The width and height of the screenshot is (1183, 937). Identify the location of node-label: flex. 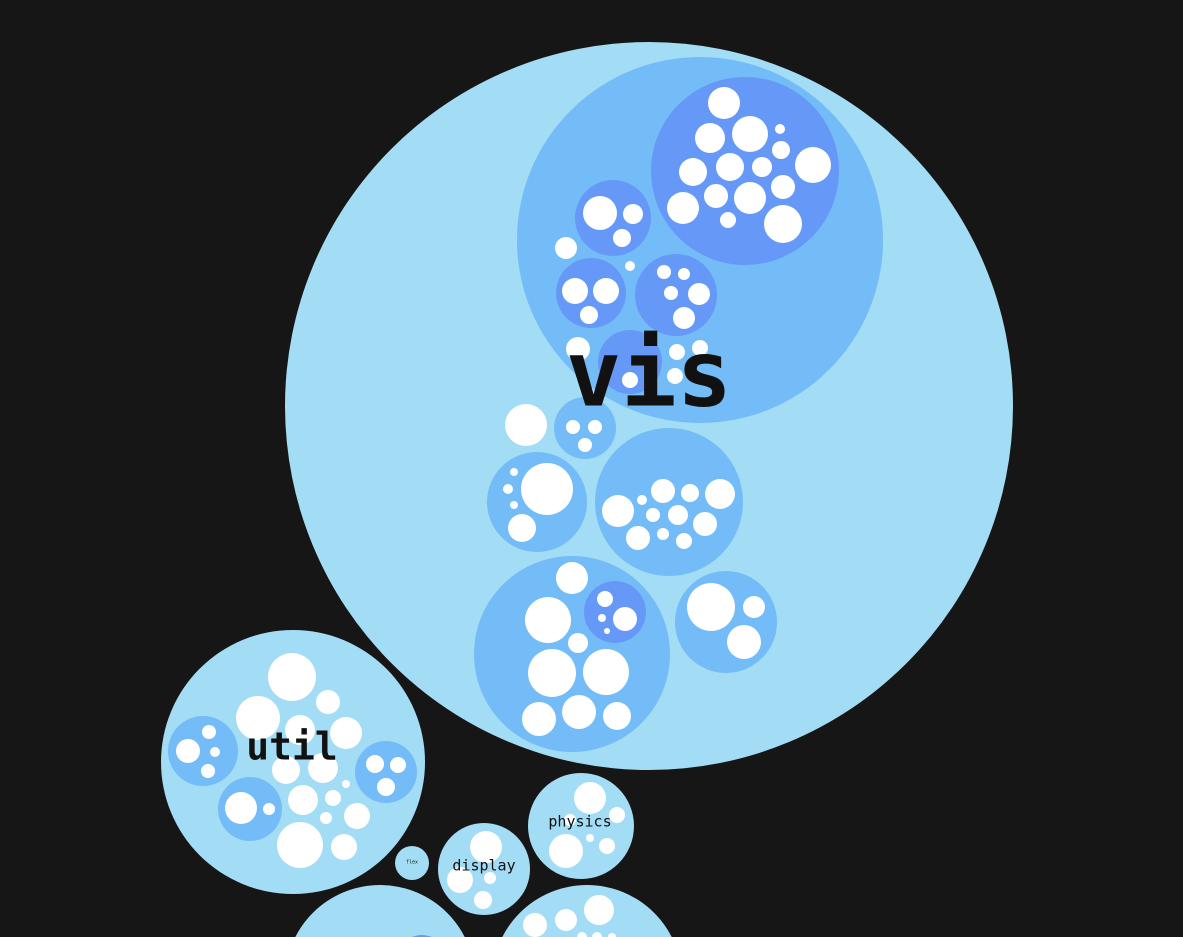
(412, 863).